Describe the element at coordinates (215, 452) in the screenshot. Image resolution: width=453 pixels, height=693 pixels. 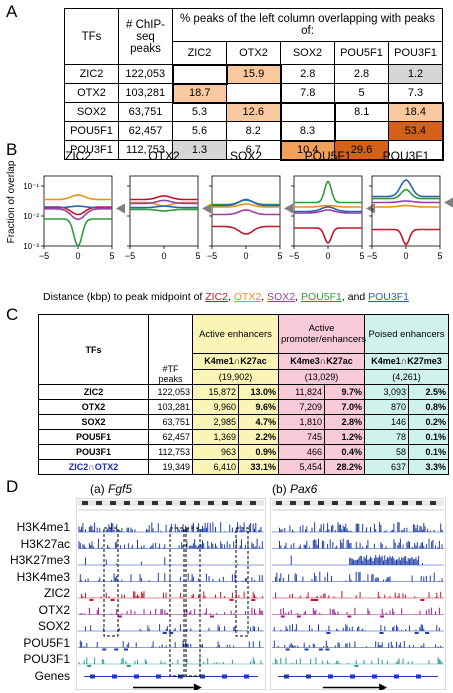
I see `enhancer-count: 963` at that location.